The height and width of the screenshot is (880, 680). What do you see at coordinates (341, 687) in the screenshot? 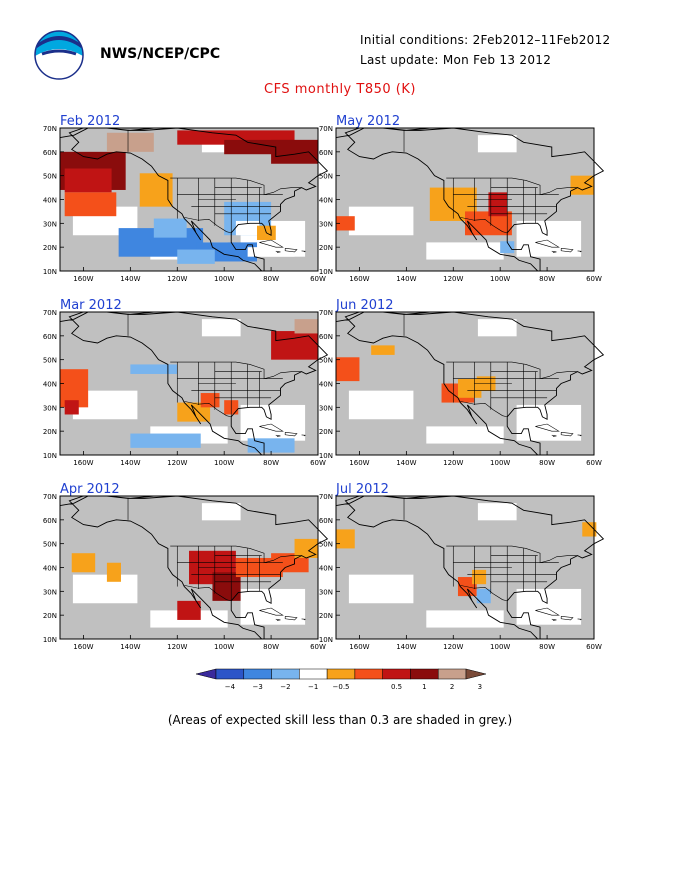
I see `colorbar-label: −0.5` at bounding box center [341, 687].